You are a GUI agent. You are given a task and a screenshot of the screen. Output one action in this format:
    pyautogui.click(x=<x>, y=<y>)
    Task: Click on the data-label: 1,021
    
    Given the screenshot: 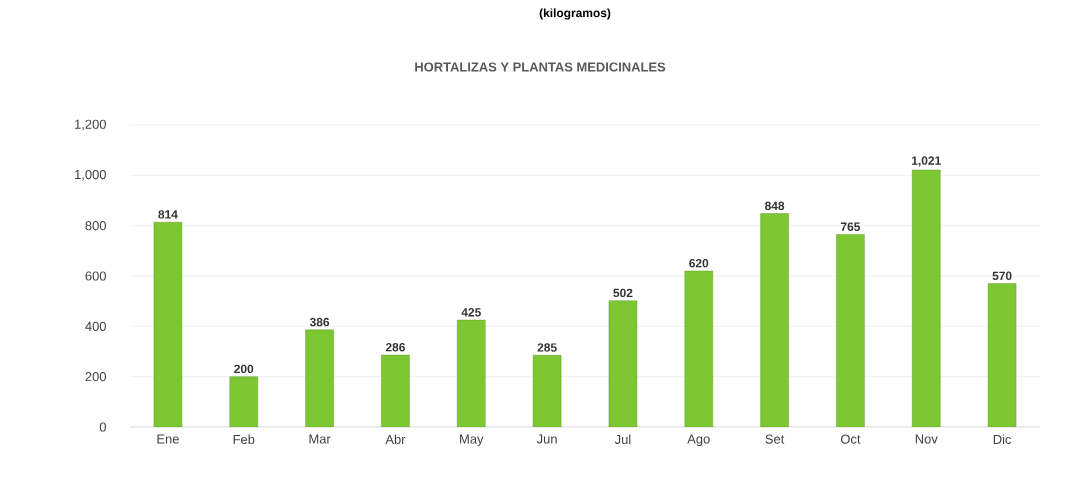 What is the action you would take?
    pyautogui.click(x=926, y=161)
    